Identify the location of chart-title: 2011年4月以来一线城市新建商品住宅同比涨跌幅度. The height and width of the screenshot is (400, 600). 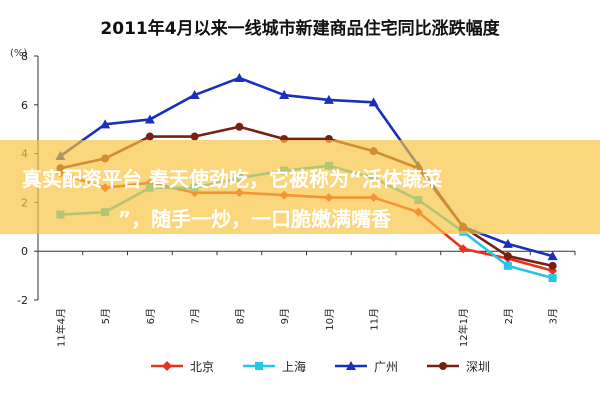
(300, 29).